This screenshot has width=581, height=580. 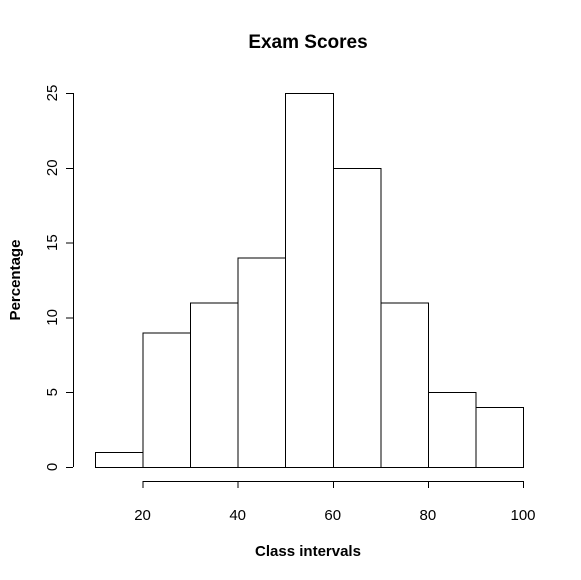 I want to click on y-tick-label-25: 25, so click(x=52, y=93).